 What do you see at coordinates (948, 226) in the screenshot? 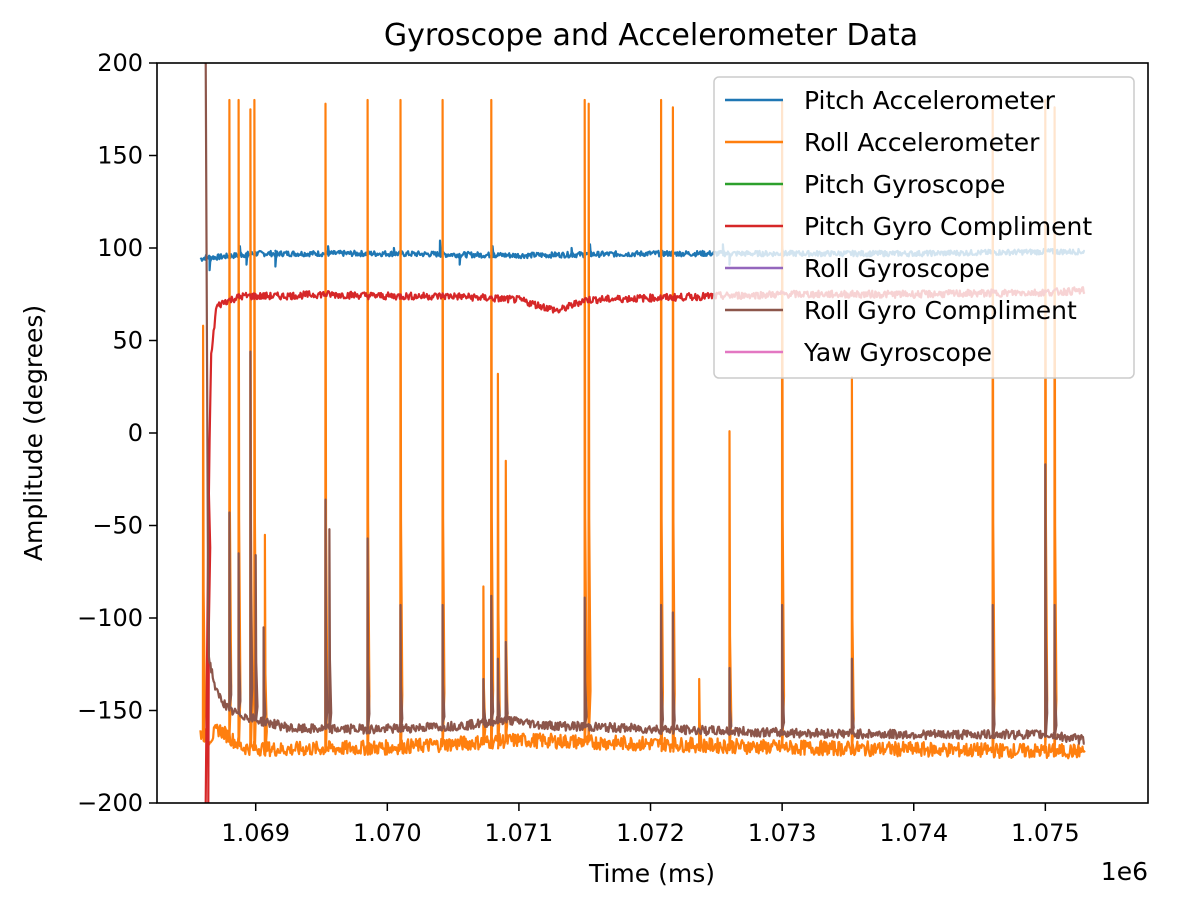
I see `legend-label: Pitch Gyro Compliment` at bounding box center [948, 226].